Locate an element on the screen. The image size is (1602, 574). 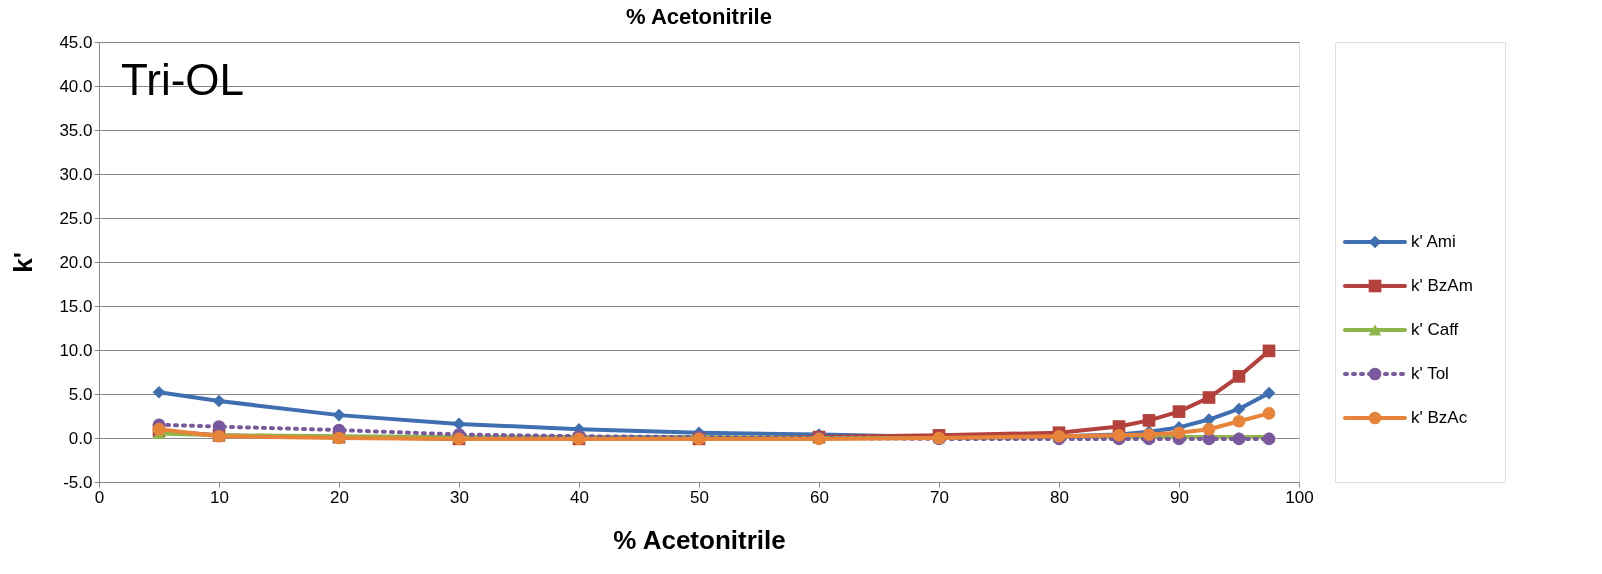
y-tick-label: 40.0 is located at coordinates (76, 86).